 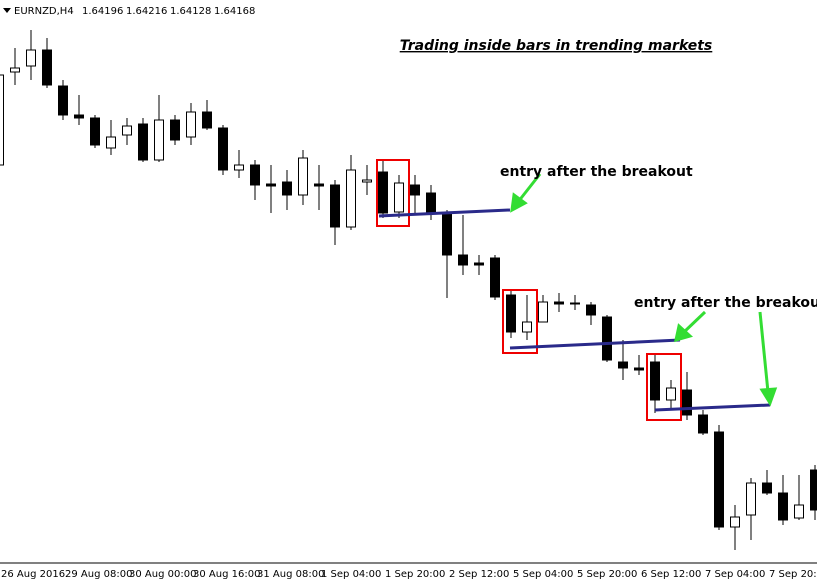 What do you see at coordinates (351, 574) in the screenshot?
I see `x-tick-label: 1 Sep 04:00` at bounding box center [351, 574].